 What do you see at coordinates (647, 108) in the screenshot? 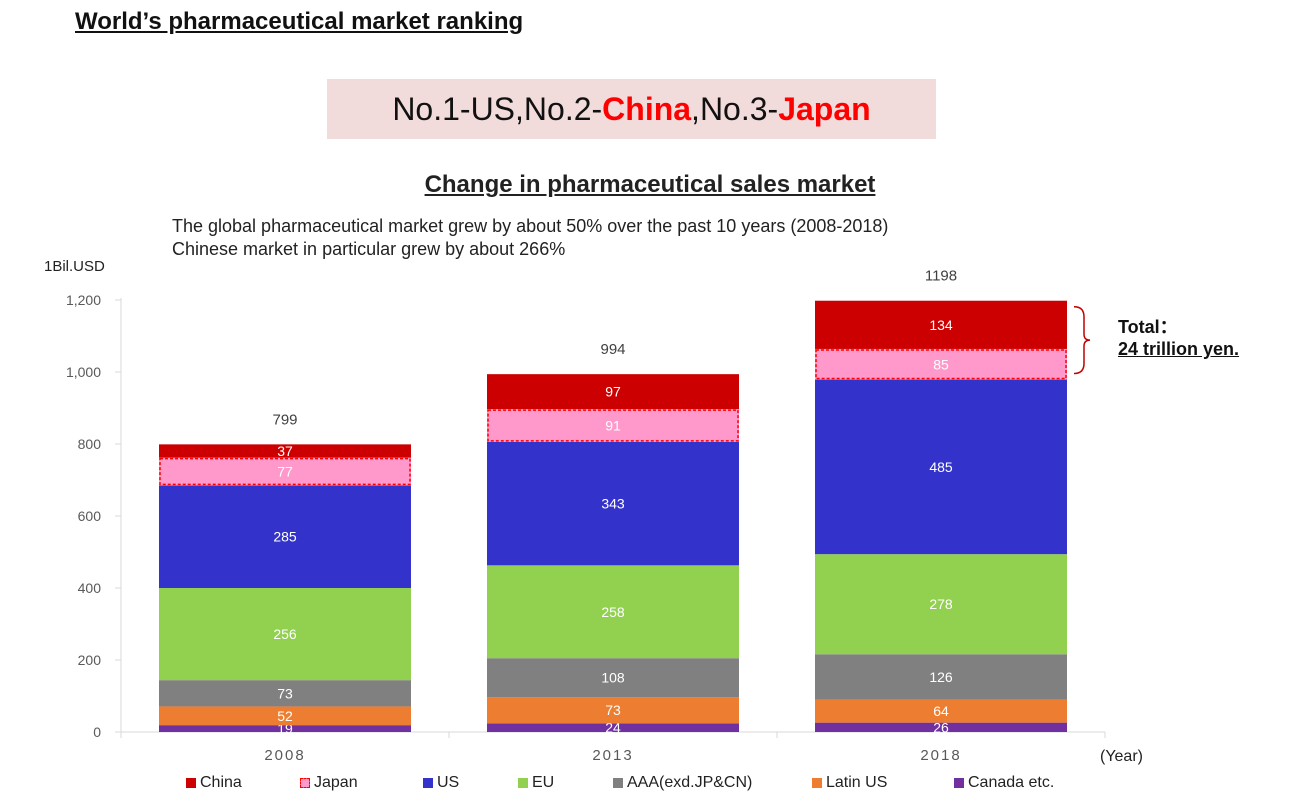
I see `ranking-china: China` at bounding box center [647, 108].